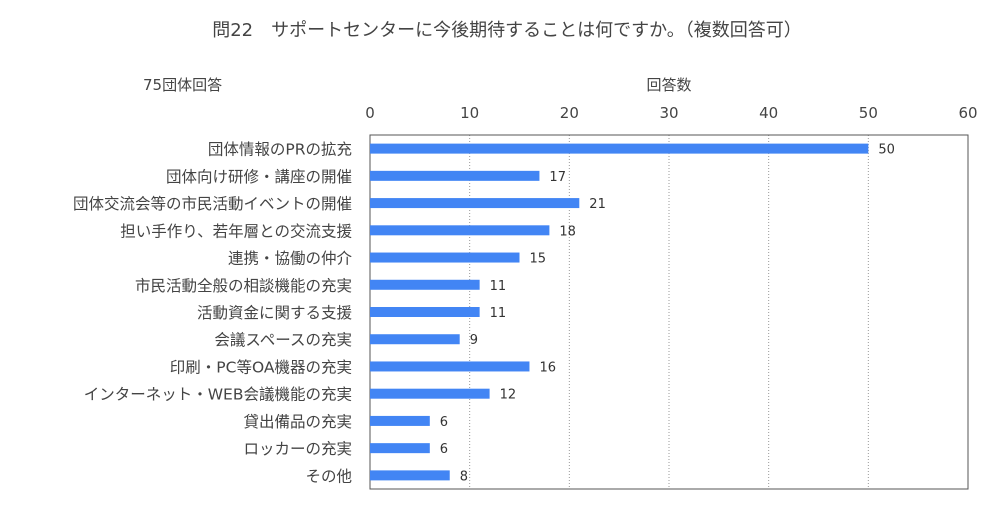 The width and height of the screenshot is (999, 512). What do you see at coordinates (668, 113) in the screenshot?
I see `x-tick-label: 30` at bounding box center [668, 113].